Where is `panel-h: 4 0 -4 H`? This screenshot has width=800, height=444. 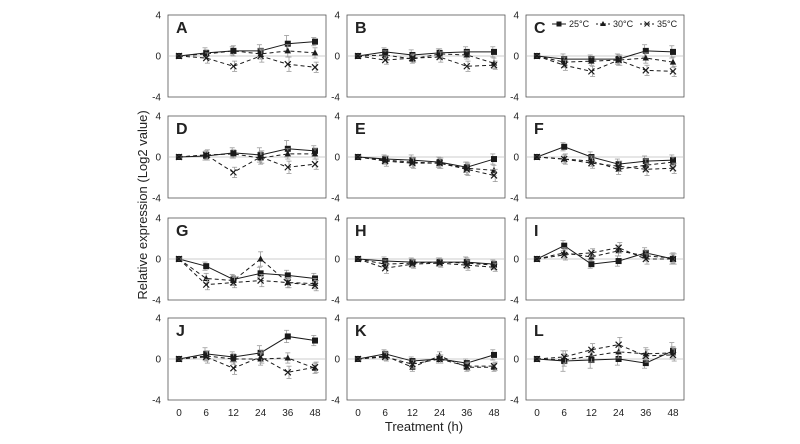
panel-h: 4 0 -4 H is located at coordinates (418, 260).